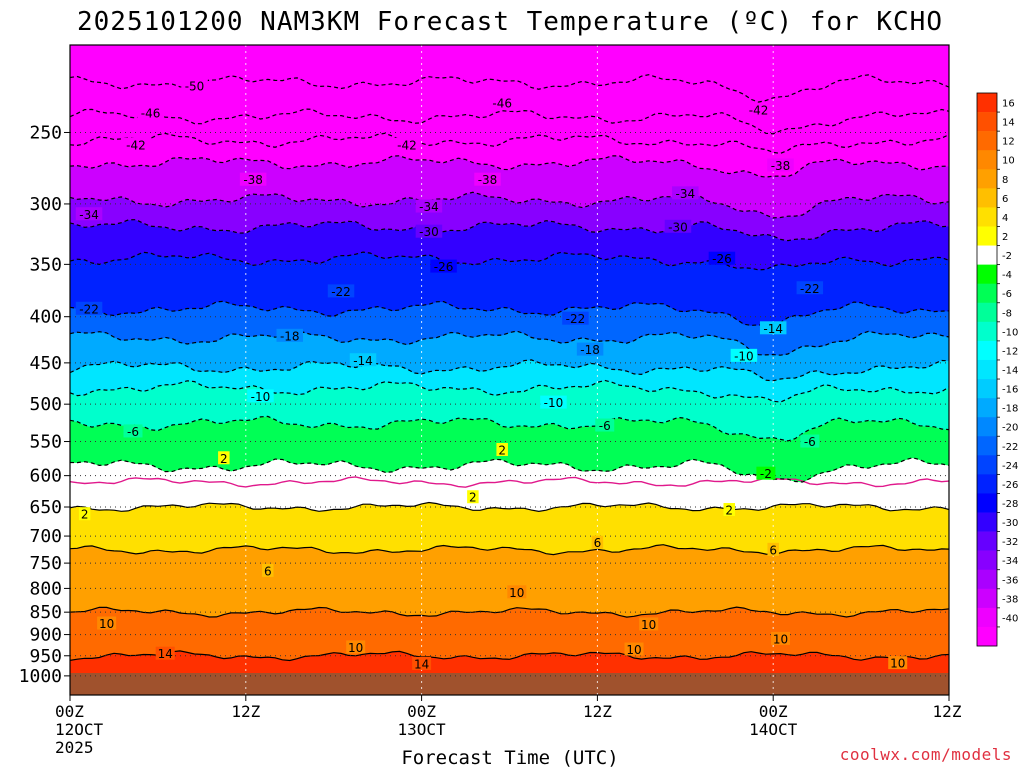  I want to click on colorbar-label: -16, so click(1010, 390).